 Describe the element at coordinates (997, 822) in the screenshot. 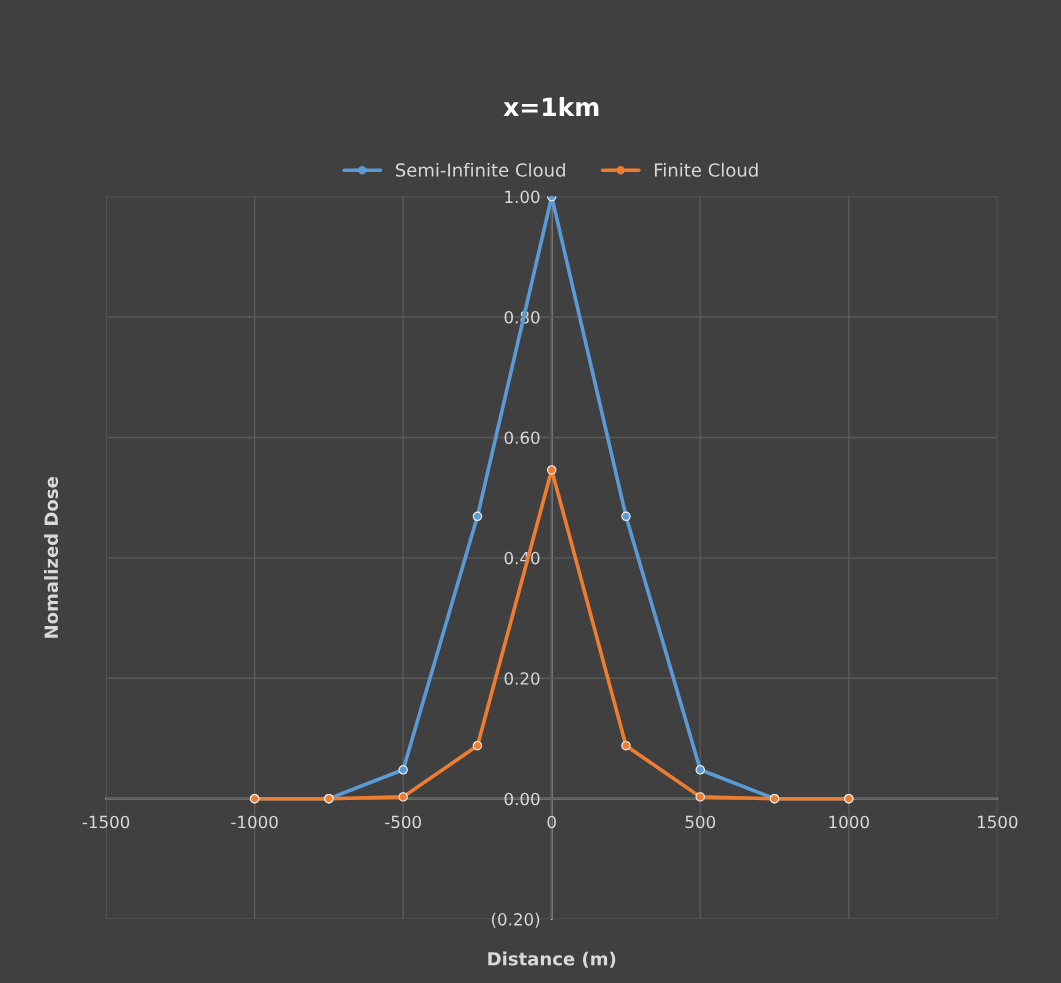

I see `x-tick-label: 1500` at that location.